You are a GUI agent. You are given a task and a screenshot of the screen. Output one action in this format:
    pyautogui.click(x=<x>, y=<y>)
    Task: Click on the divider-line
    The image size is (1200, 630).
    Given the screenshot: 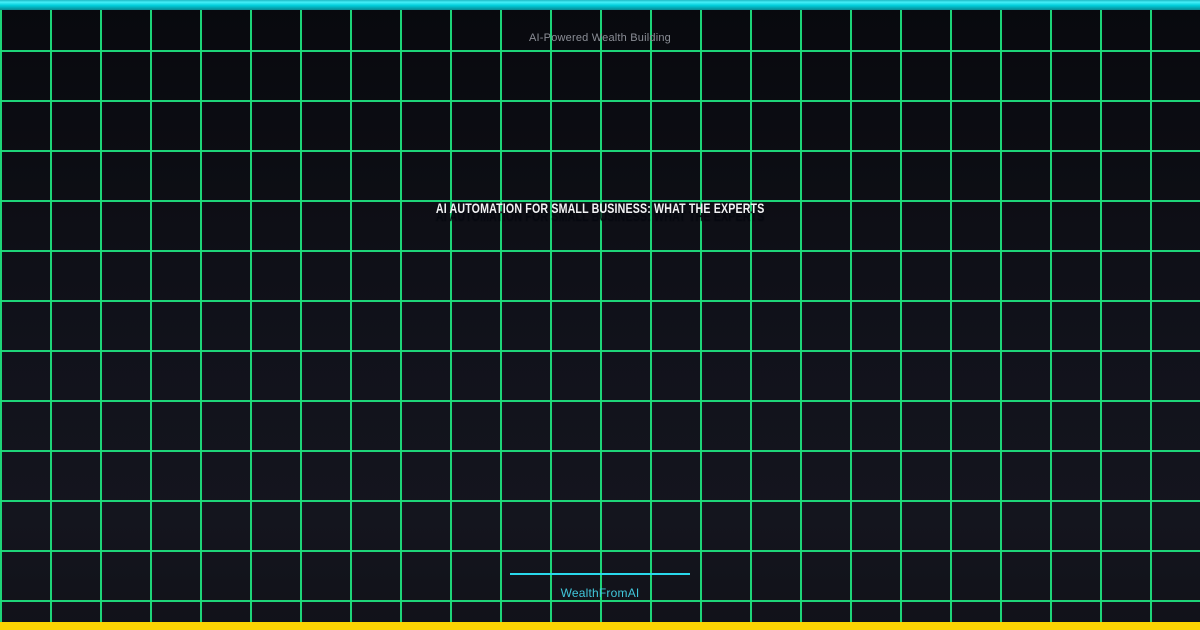 What is the action you would take?
    pyautogui.click(x=600, y=574)
    